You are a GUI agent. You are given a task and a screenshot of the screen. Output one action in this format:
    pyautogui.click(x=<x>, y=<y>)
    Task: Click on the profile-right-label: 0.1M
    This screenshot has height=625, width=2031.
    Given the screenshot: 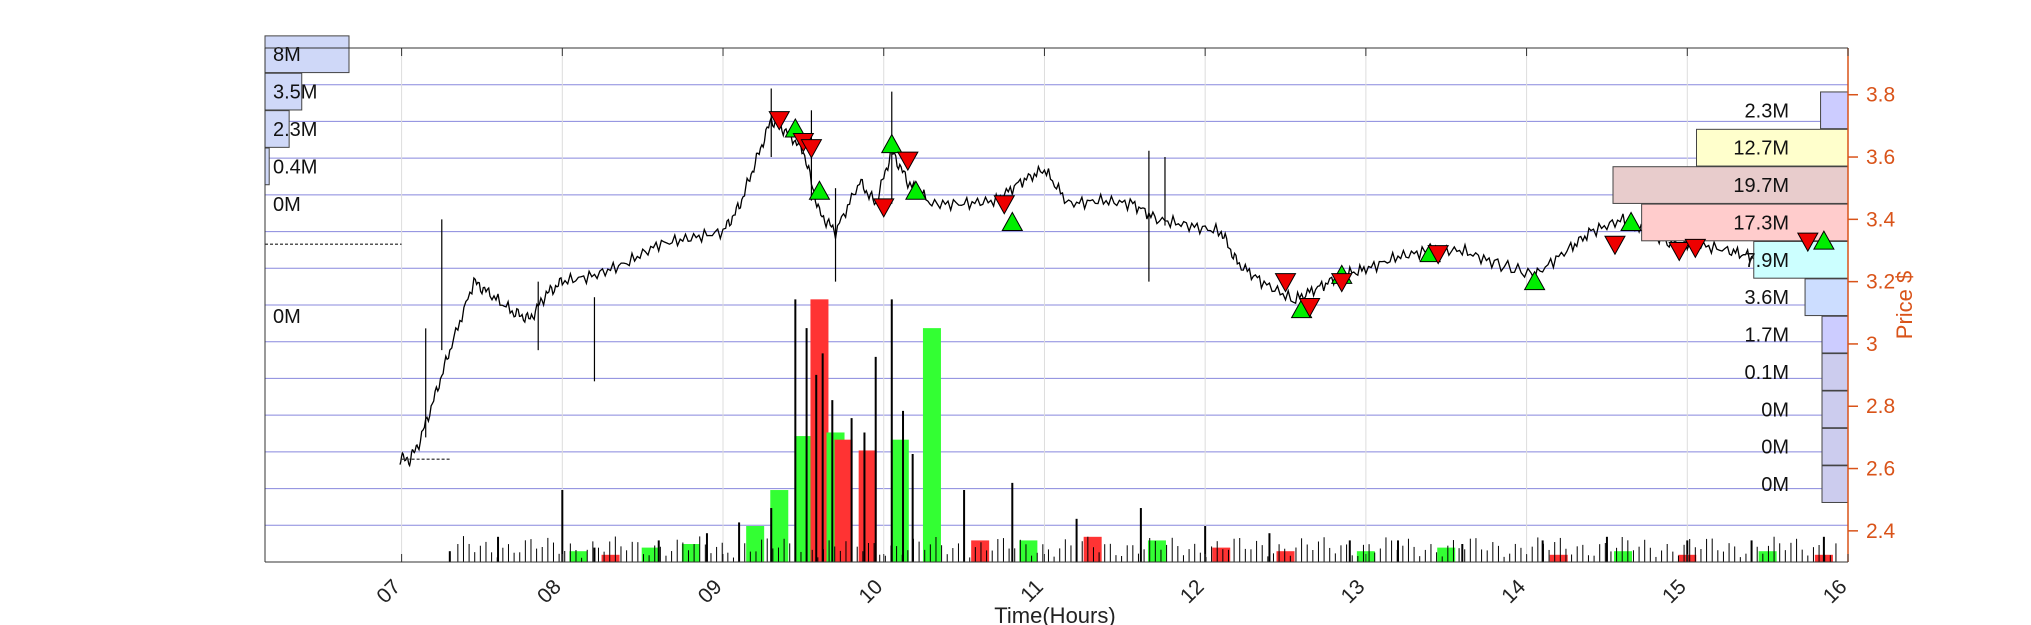 What is the action you would take?
    pyautogui.click(x=1767, y=373)
    